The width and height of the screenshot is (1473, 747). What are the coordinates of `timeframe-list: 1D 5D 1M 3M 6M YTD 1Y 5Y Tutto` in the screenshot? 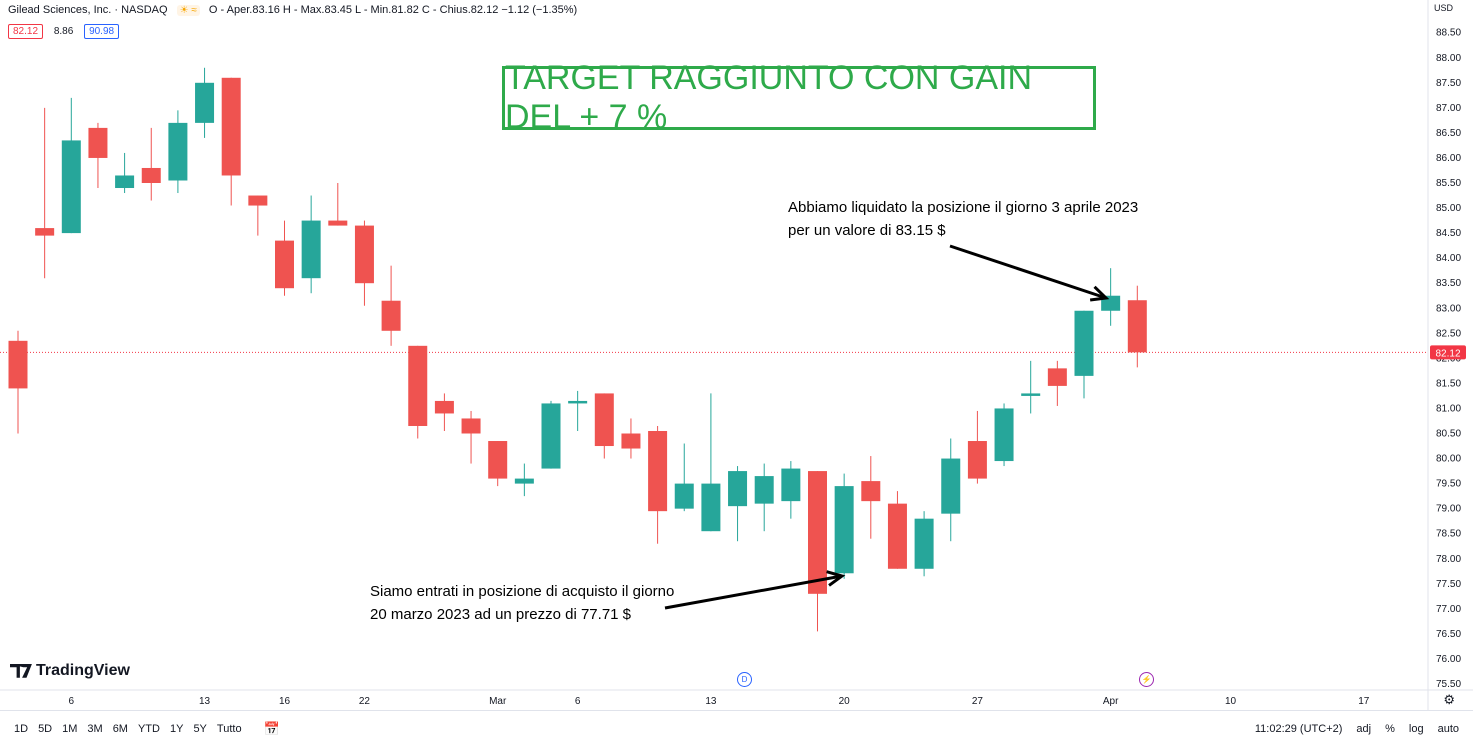 It's located at (128, 729).